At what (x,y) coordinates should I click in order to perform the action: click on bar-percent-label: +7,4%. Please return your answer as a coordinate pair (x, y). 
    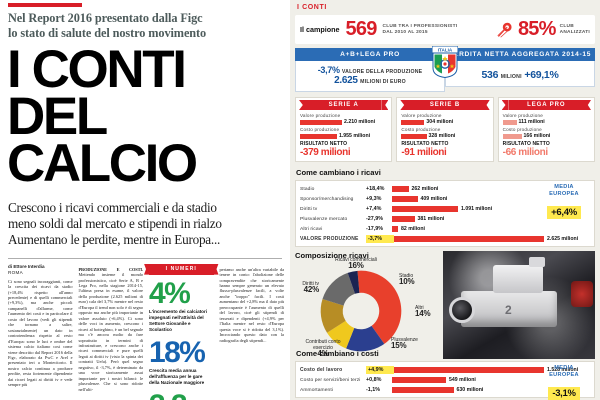
    Looking at the image, I should click on (374, 209).